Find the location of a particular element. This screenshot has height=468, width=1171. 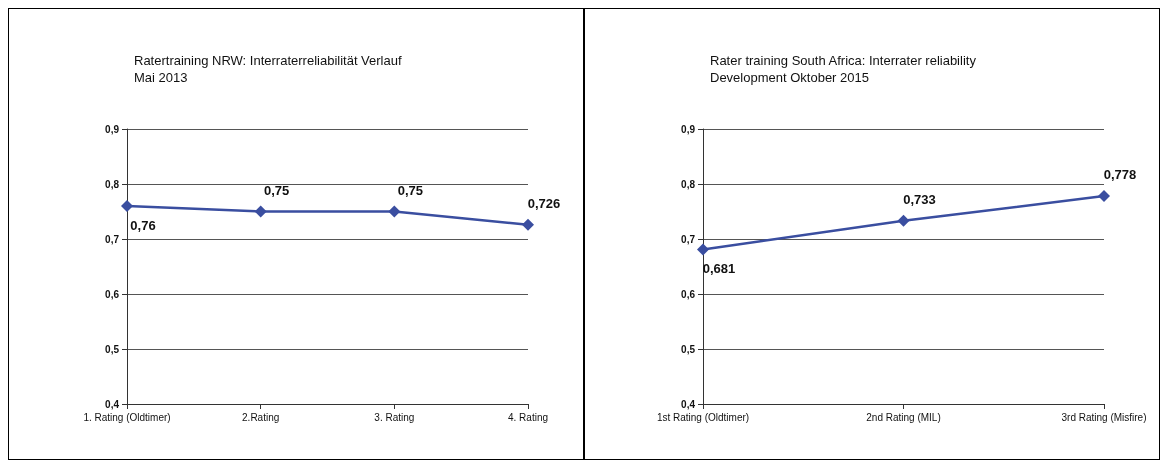

x-tick-label: 2.Rating is located at coordinates (261, 417).